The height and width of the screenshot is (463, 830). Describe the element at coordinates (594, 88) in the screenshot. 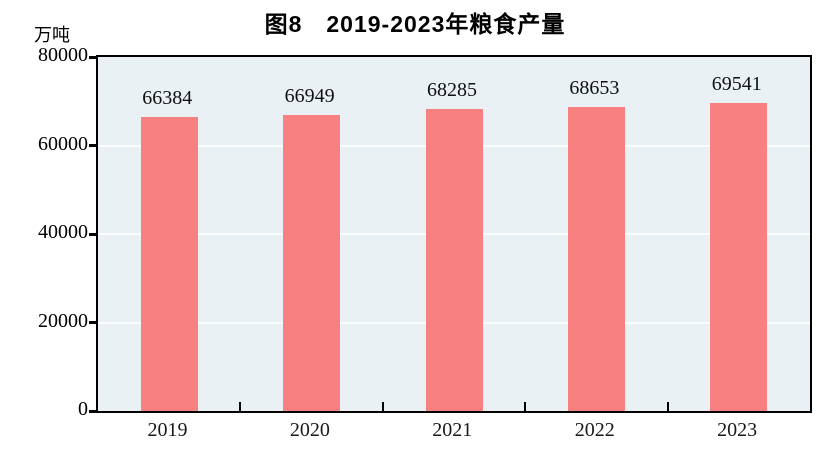

I see `bar-value-label: 68653` at that location.